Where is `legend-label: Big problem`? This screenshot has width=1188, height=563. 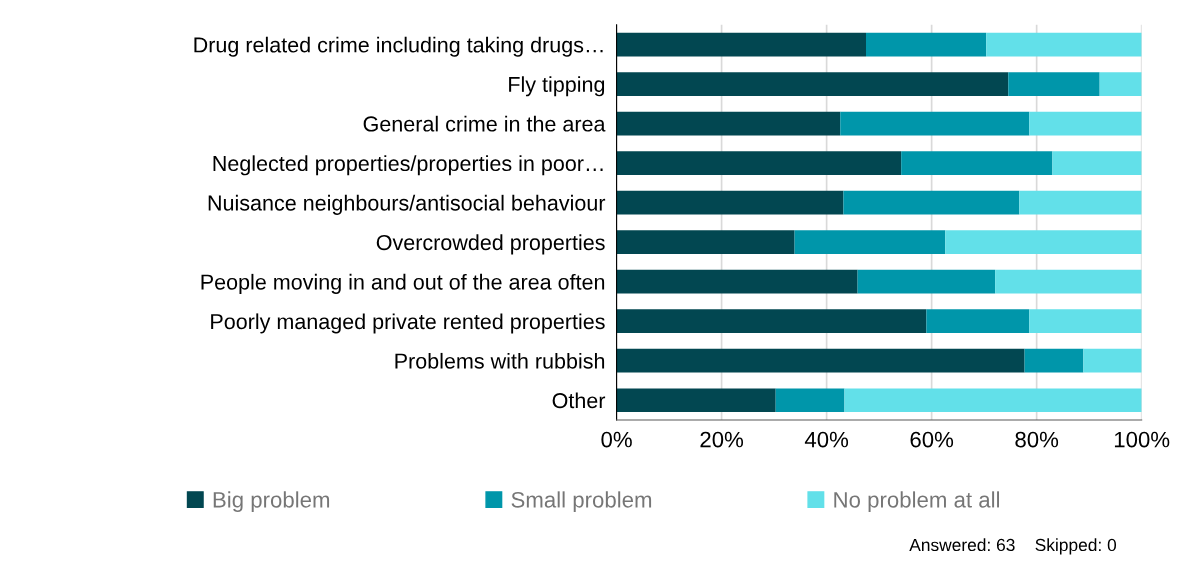 legend-label: Big problem is located at coordinates (271, 502).